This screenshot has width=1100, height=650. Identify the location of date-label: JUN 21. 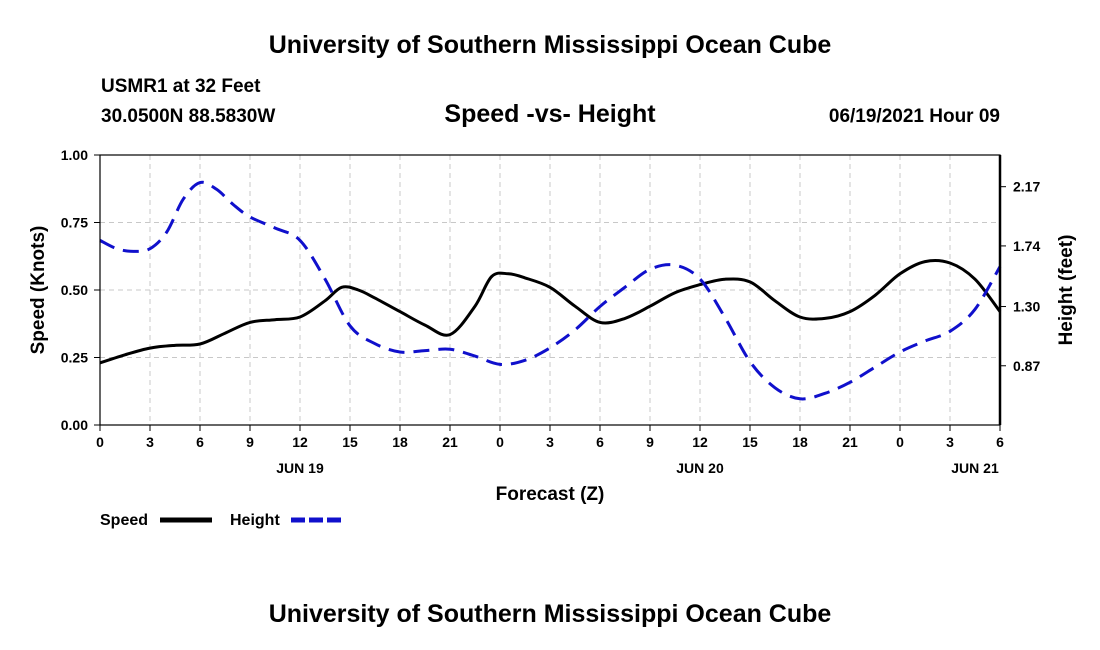
(975, 468).